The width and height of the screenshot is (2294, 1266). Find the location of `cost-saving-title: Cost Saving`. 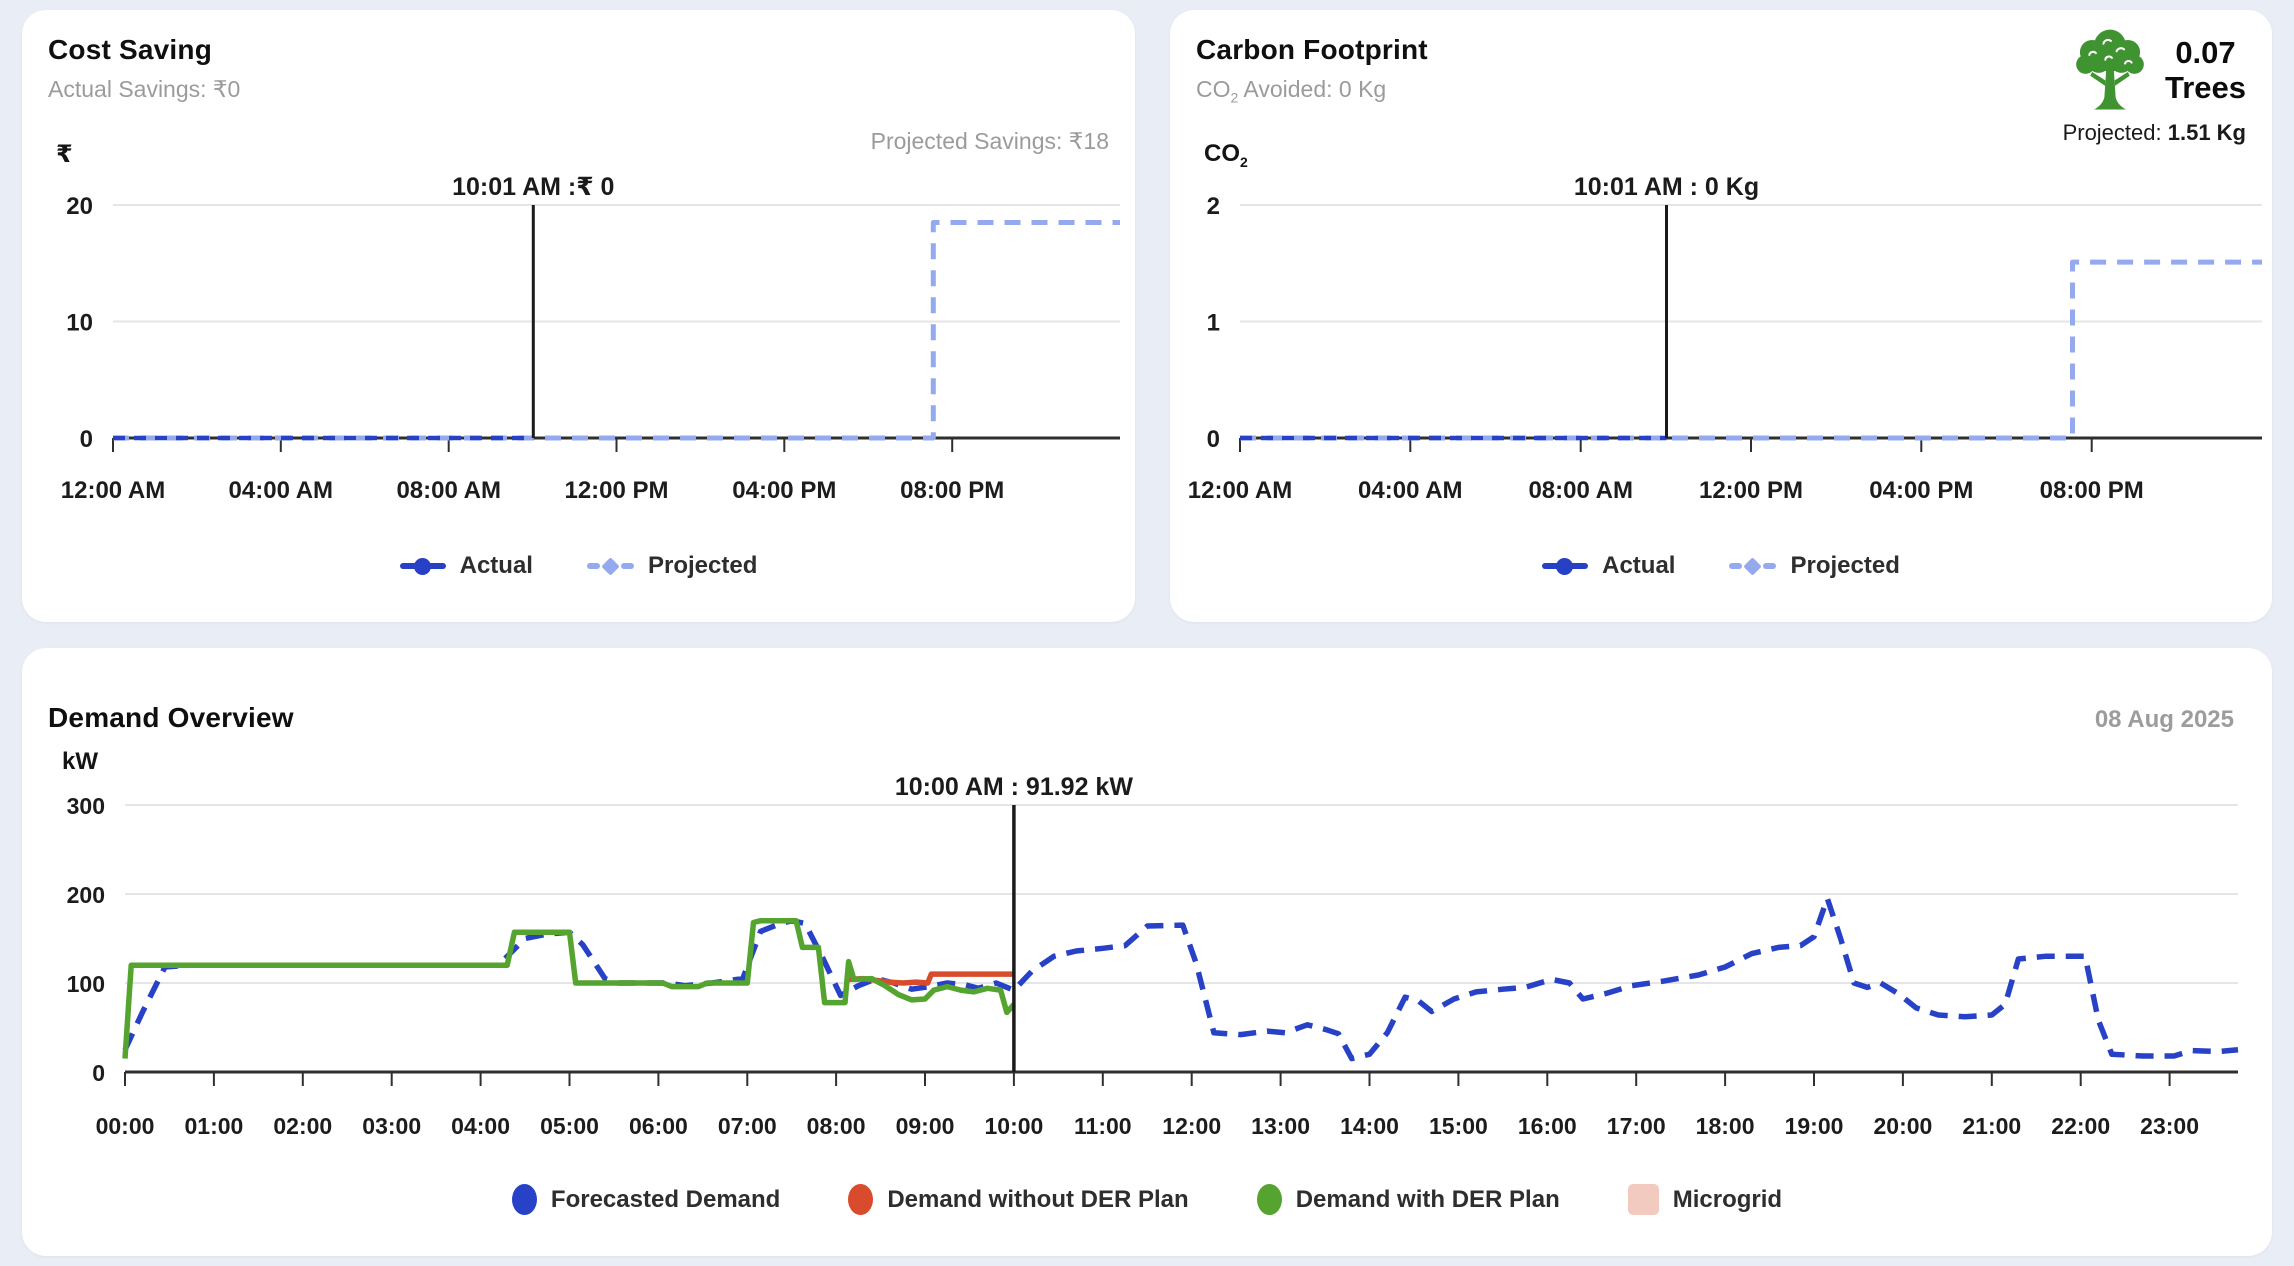

cost-saving-title: Cost Saving is located at coordinates (130, 49).